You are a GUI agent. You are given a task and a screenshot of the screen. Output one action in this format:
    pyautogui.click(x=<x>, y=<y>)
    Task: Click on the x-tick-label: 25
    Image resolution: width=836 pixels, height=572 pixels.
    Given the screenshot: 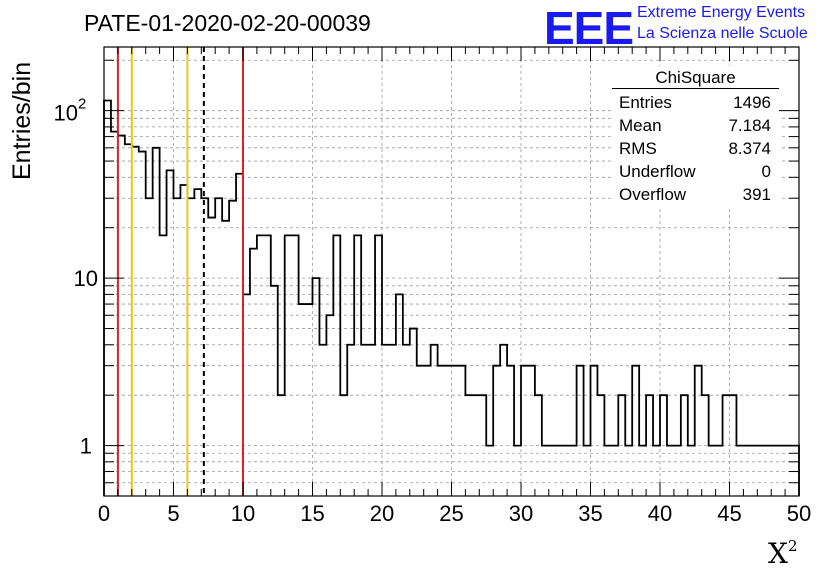 What is the action you would take?
    pyautogui.click(x=451, y=513)
    